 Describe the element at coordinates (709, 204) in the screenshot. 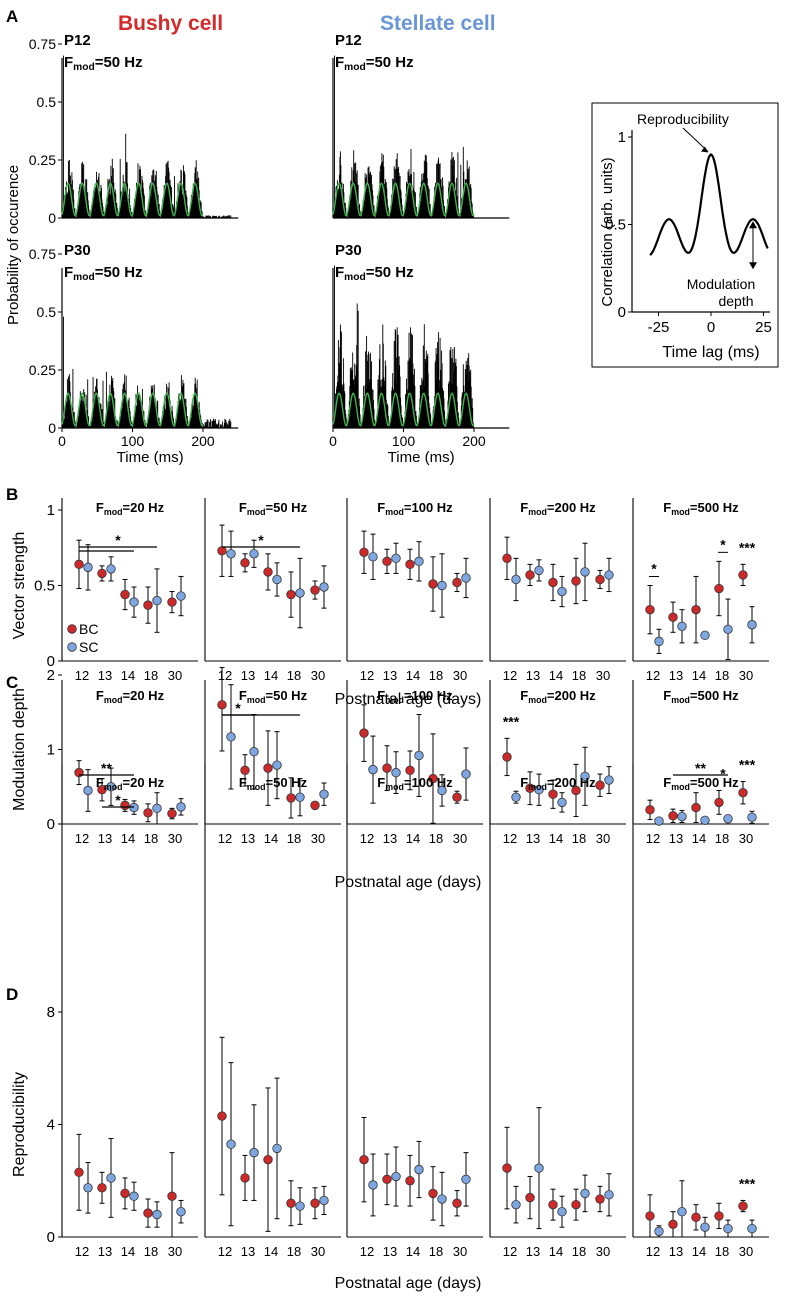

I see `correlation-curve` at that location.